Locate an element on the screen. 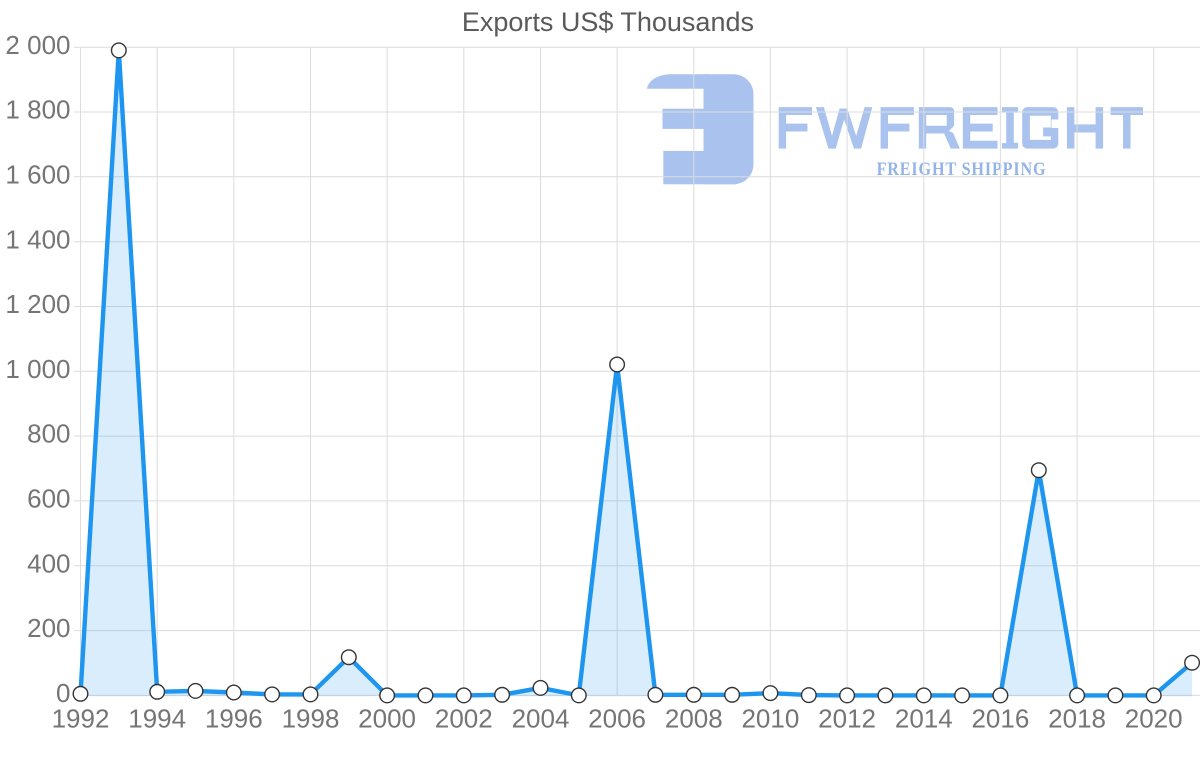 This screenshot has height=768, width=1200. svg-text: 1992 is located at coordinates (81, 719).